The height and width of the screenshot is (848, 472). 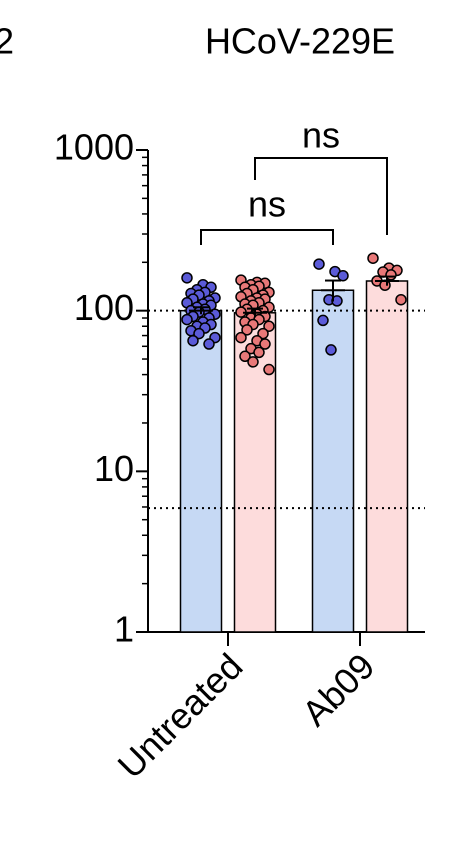 I want to click on y-tick-label: 1, so click(x=124, y=629).